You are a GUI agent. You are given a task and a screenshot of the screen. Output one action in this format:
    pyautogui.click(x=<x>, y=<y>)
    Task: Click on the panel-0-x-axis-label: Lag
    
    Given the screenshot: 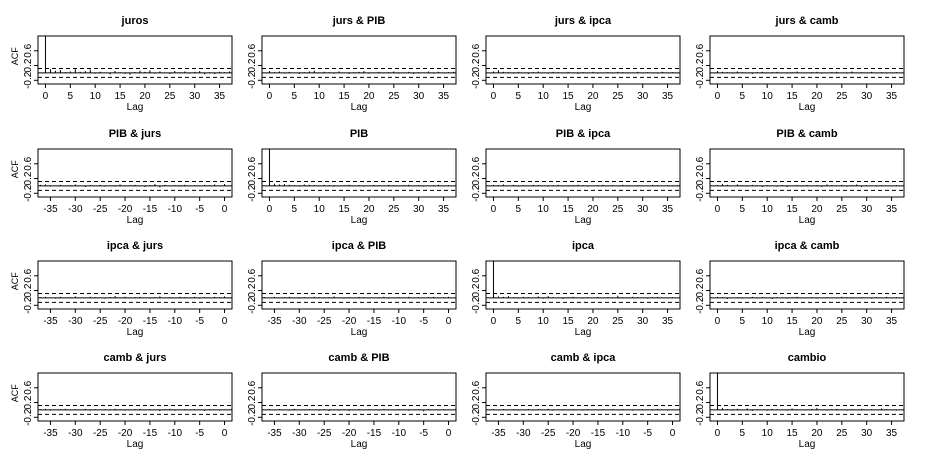 What is the action you would take?
    pyautogui.click(x=135, y=107)
    